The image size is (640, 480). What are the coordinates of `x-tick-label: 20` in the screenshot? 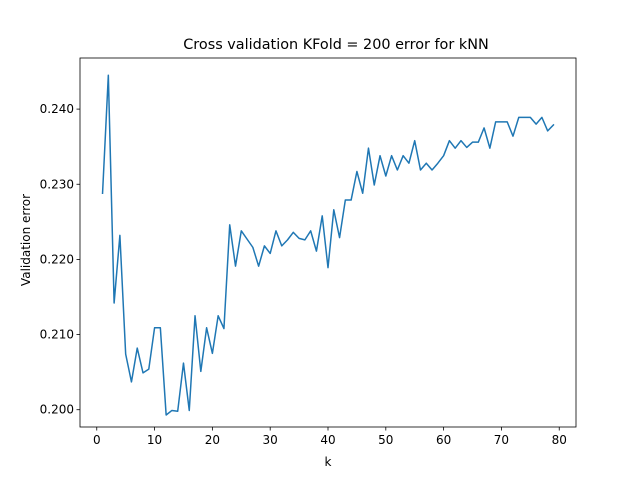 It's located at (212, 440).